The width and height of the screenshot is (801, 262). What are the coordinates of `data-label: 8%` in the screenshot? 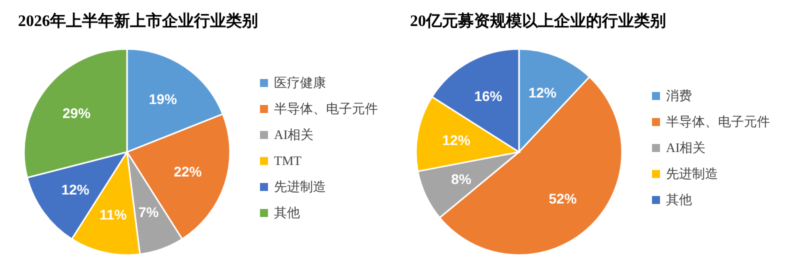 It's located at (461, 179).